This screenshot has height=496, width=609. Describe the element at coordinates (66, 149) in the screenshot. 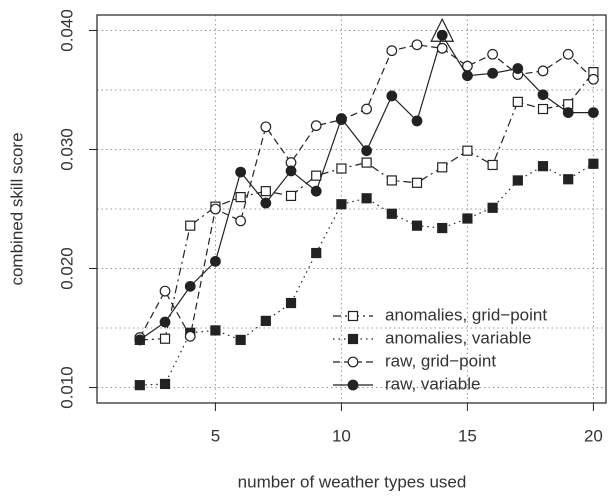

I see `y-tick-label: 0.030` at that location.